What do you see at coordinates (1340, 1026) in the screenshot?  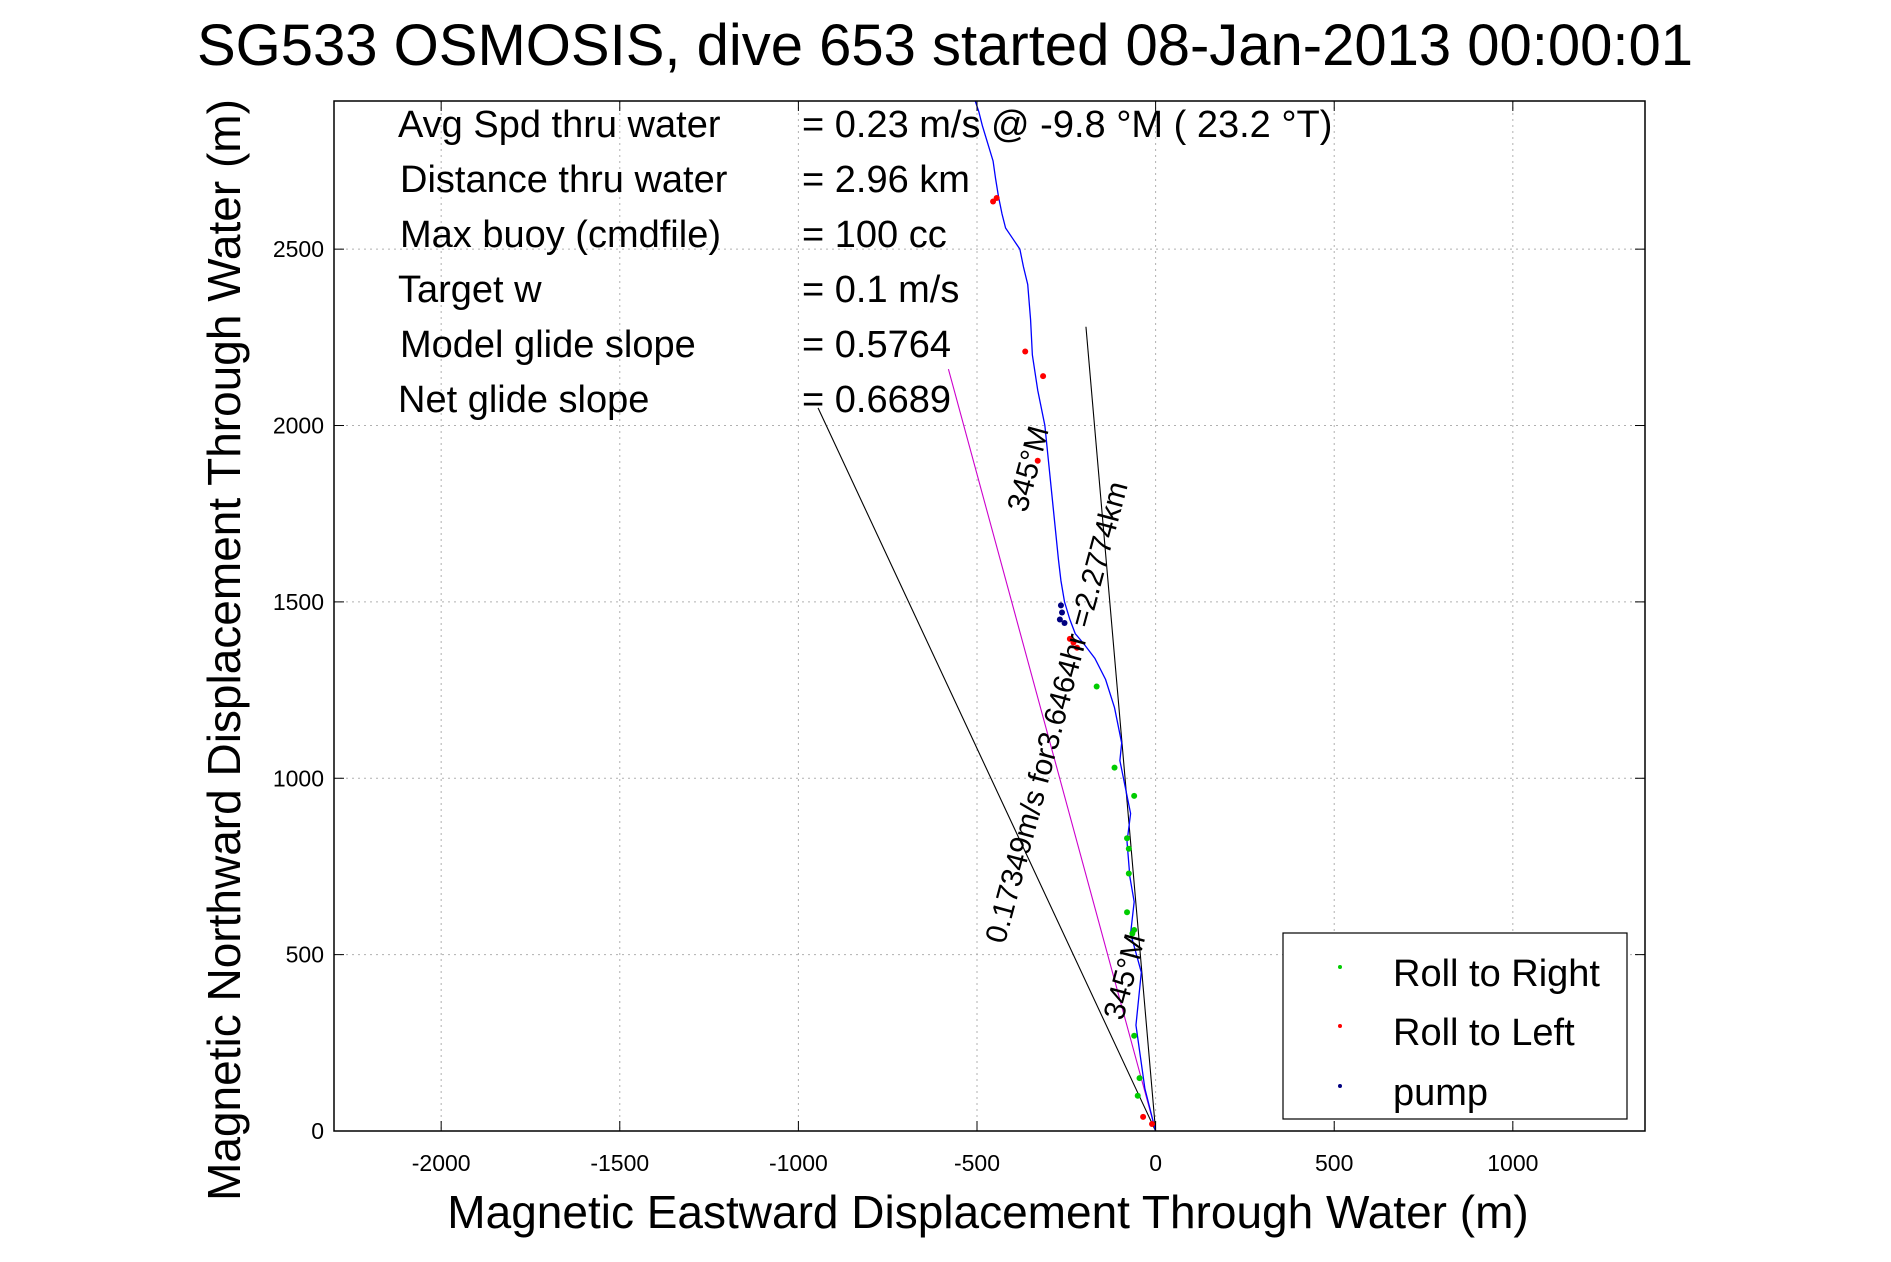 I see `legend-marker-roll-left` at bounding box center [1340, 1026].